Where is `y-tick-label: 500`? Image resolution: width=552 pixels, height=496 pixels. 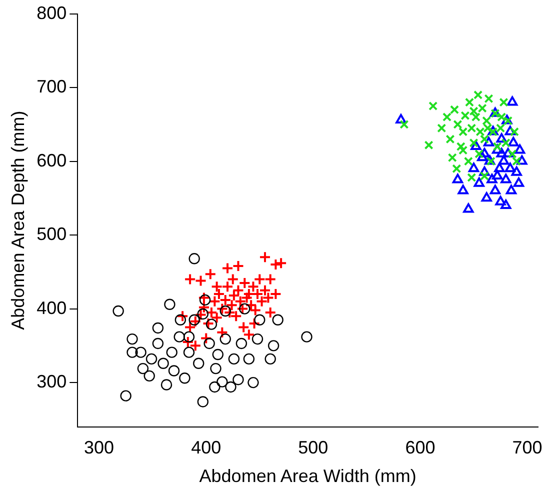
y-tick-label: 500 is located at coordinates (51, 234).